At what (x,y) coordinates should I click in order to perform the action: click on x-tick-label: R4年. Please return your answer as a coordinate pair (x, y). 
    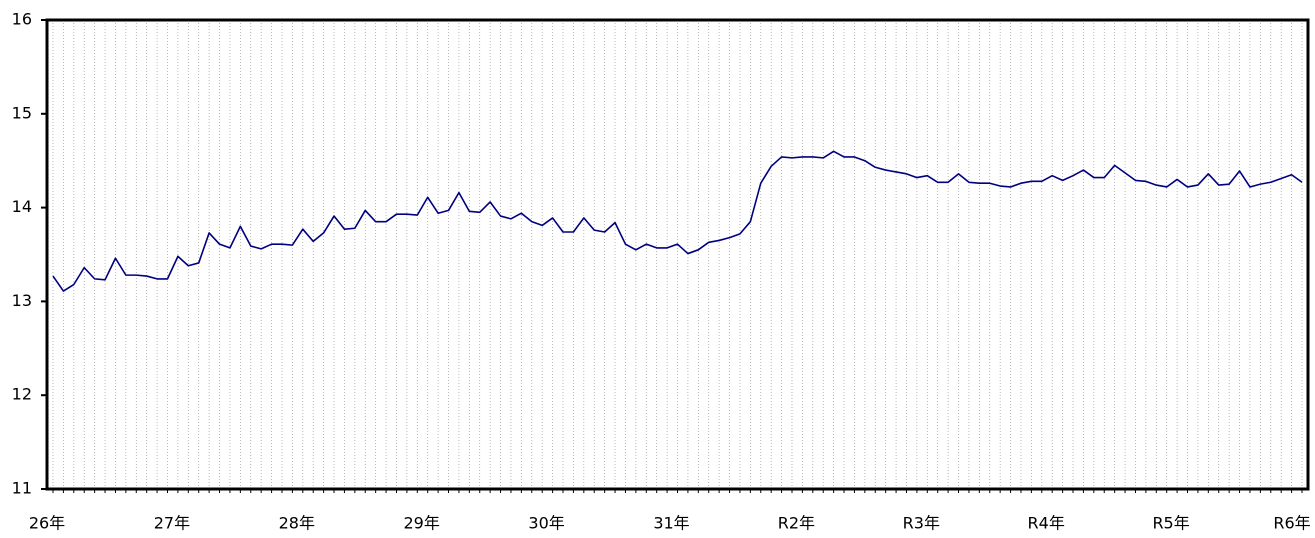
    Looking at the image, I should click on (1046, 523).